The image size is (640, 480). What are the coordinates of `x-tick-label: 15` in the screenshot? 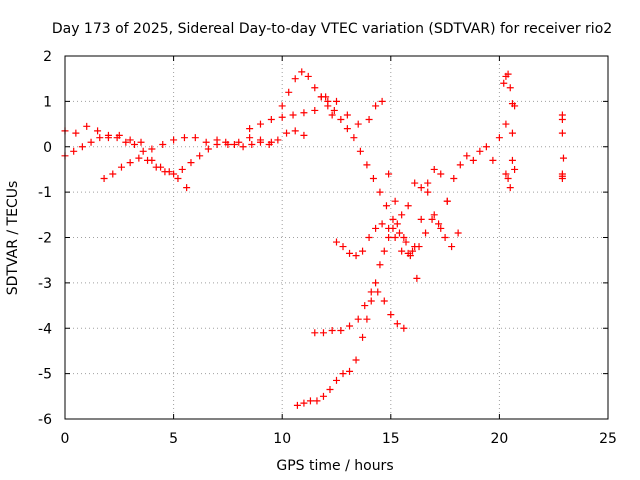 It's located at (391, 439).